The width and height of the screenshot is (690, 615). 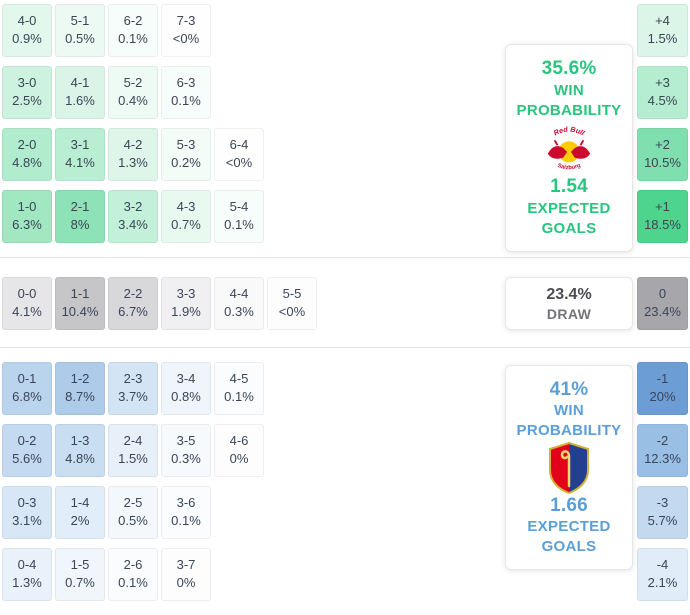 What do you see at coordinates (27, 303) in the screenshot?
I see `score-cell-0-0: 0-0 4.1%` at bounding box center [27, 303].